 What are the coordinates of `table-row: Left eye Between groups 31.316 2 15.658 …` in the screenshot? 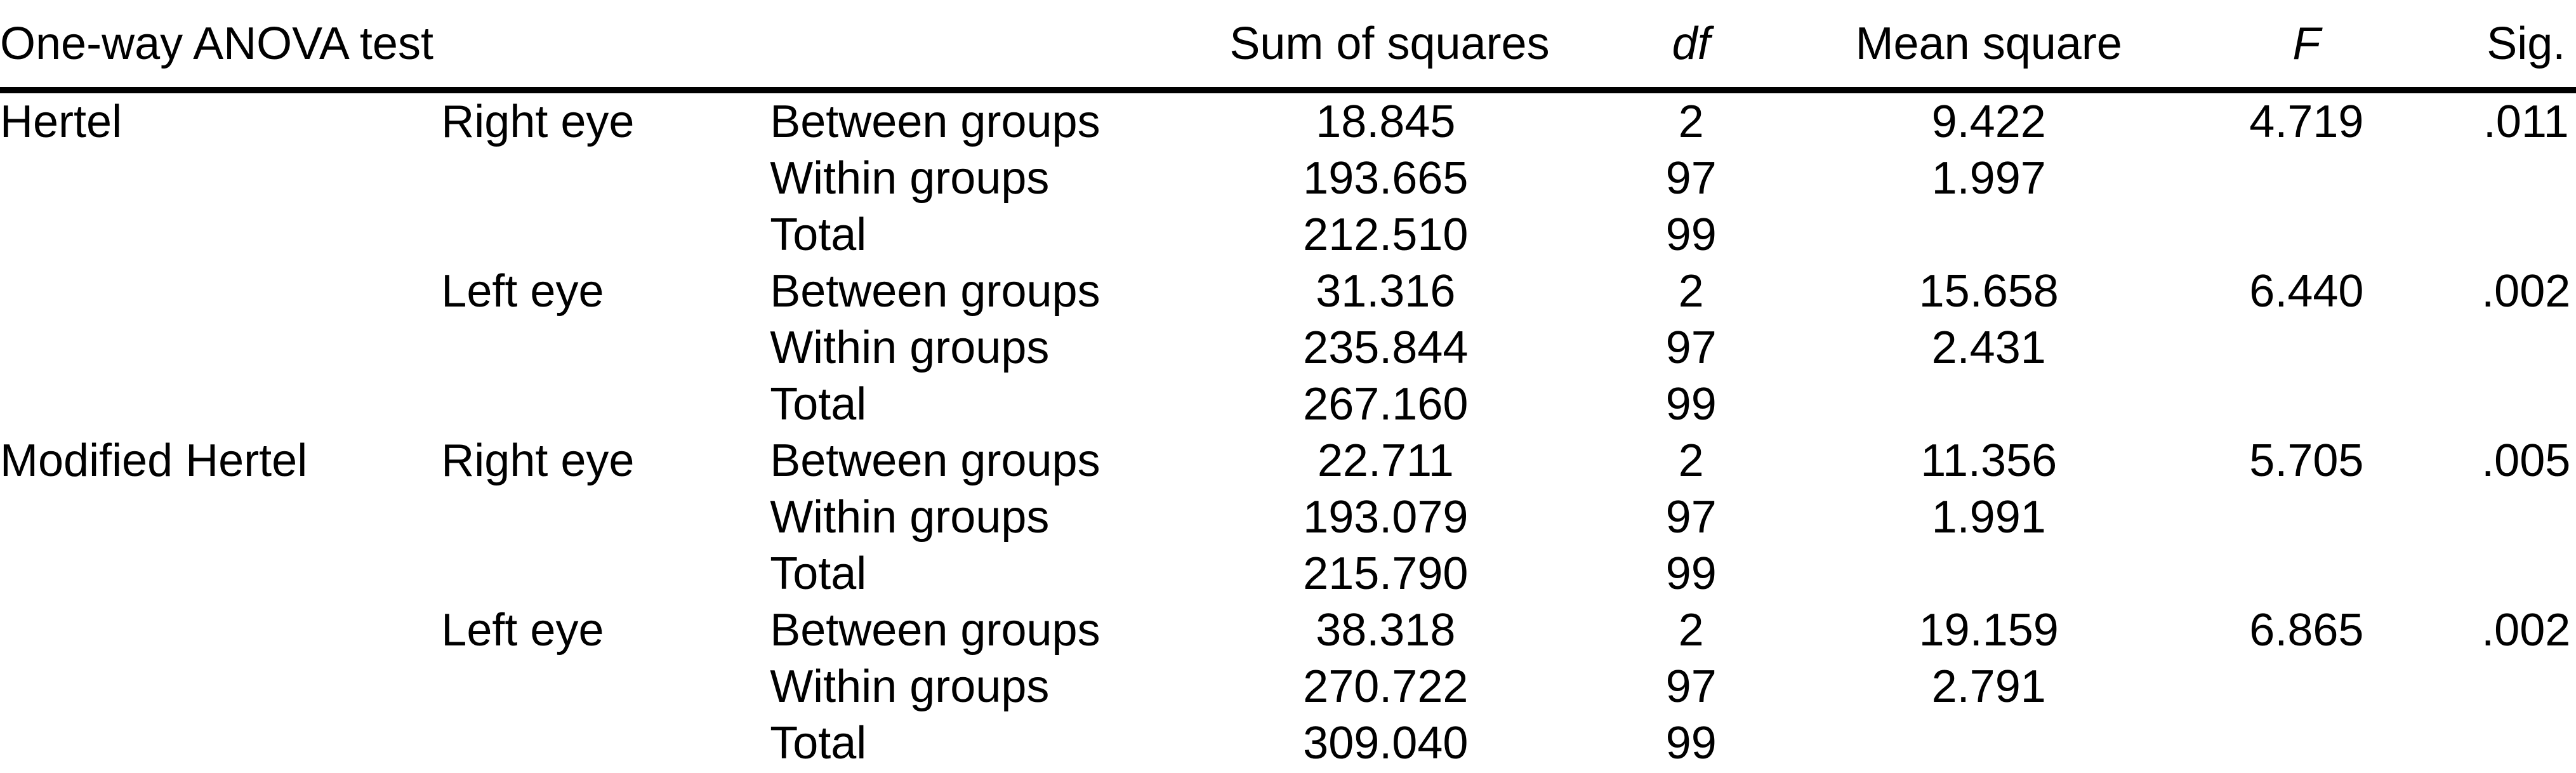 It's located at (1288, 291).